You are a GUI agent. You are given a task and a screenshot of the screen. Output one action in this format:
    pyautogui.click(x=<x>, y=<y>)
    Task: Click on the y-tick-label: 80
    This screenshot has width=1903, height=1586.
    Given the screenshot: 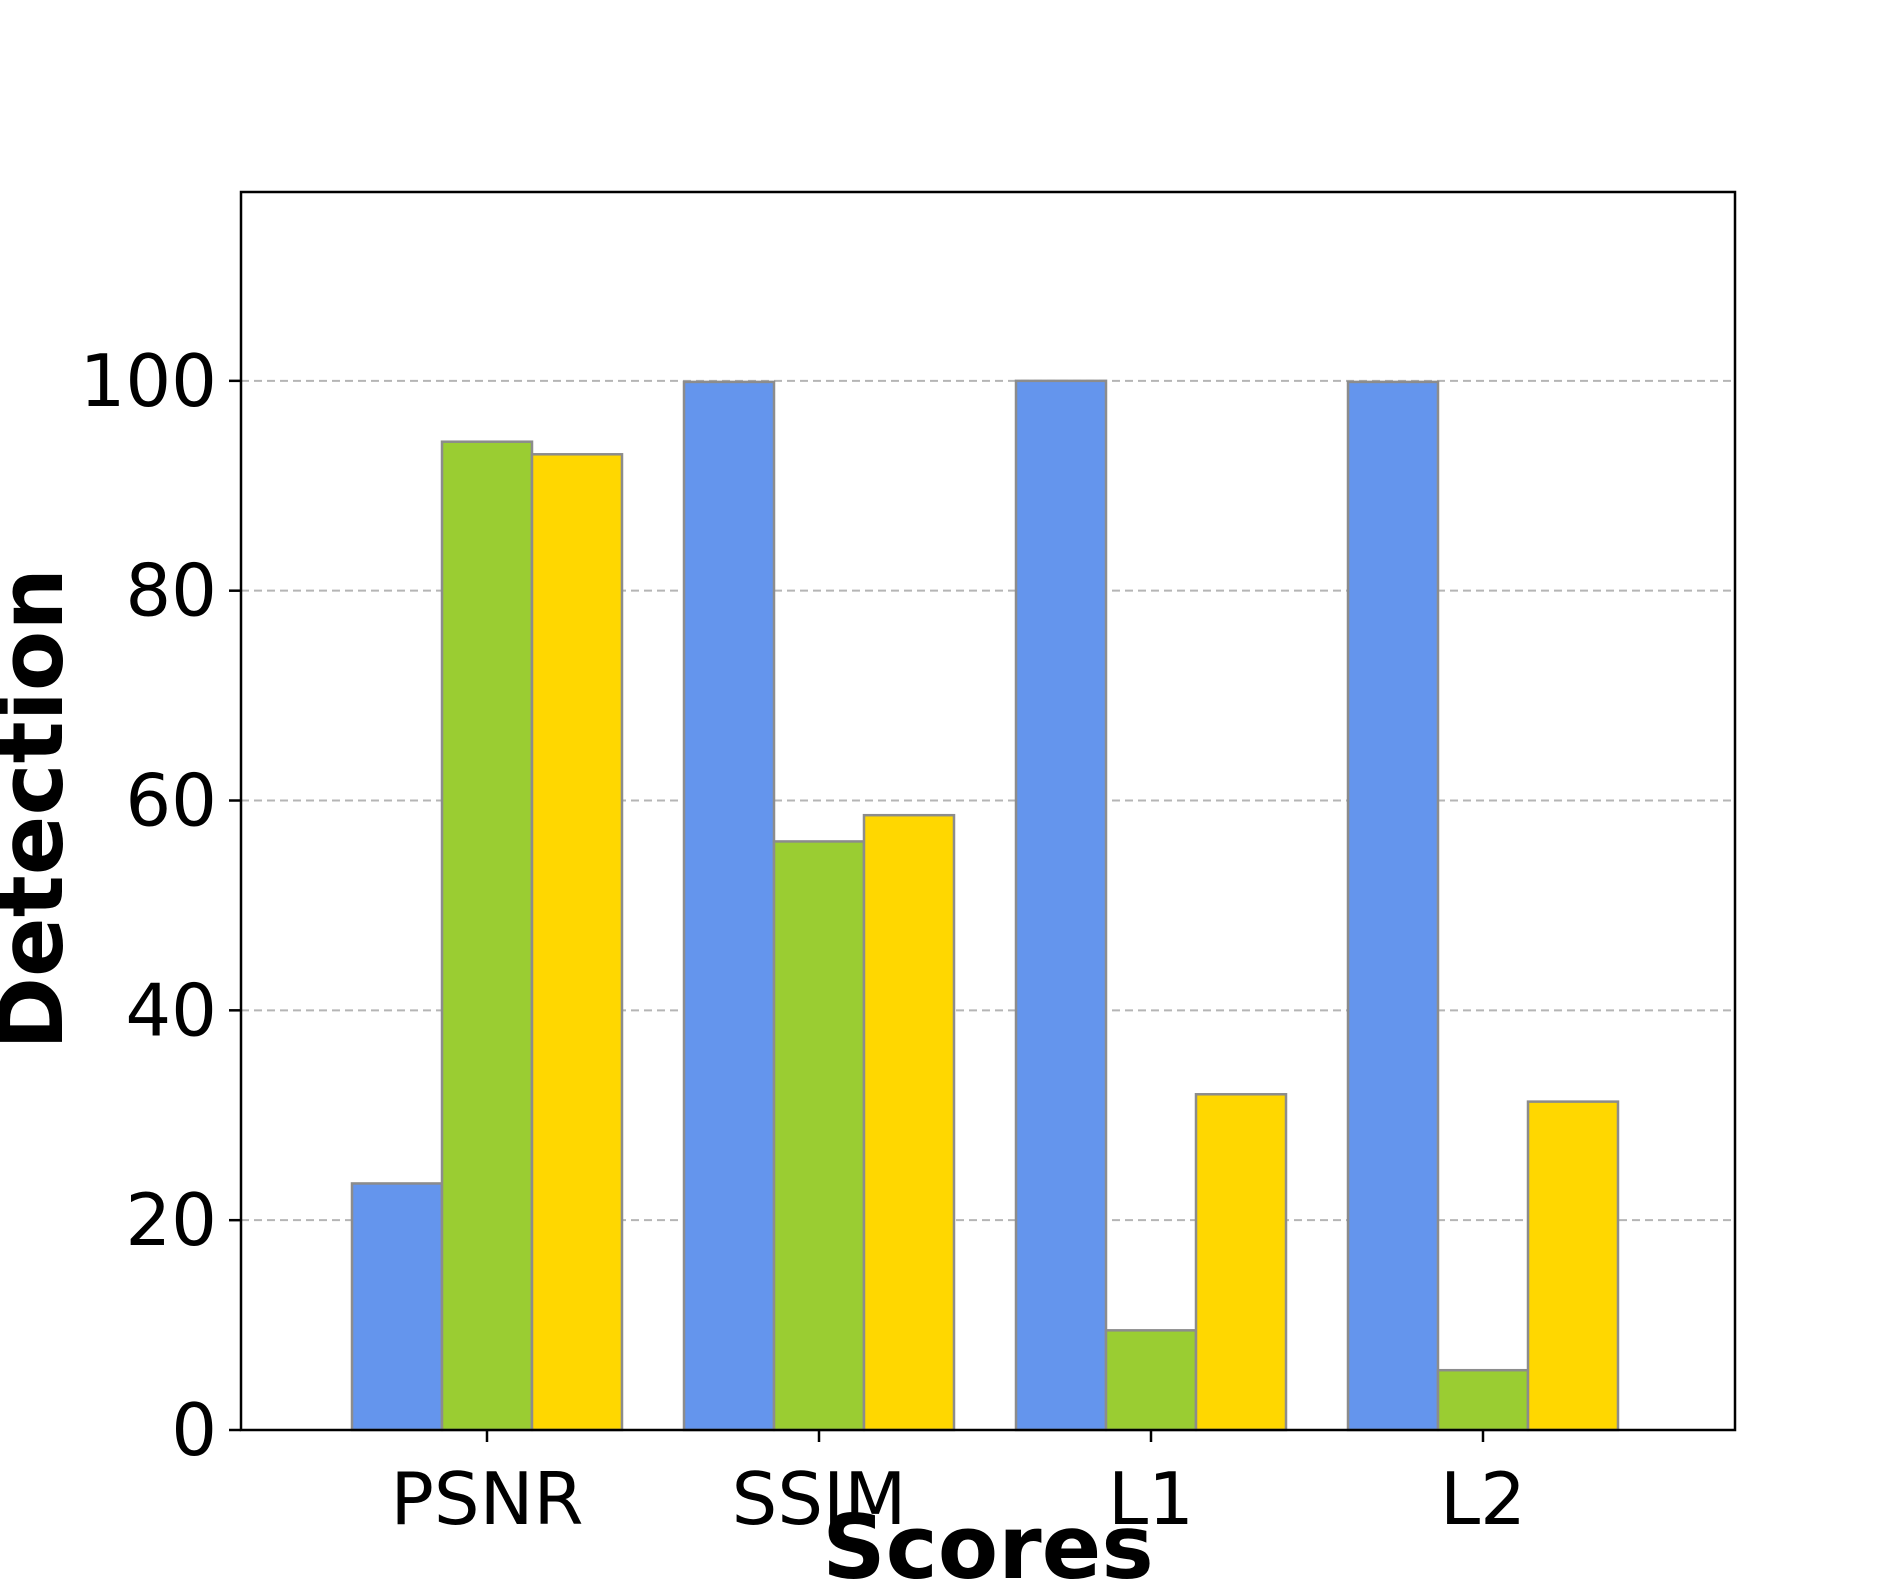 What is the action you would take?
    pyautogui.click(x=171, y=591)
    